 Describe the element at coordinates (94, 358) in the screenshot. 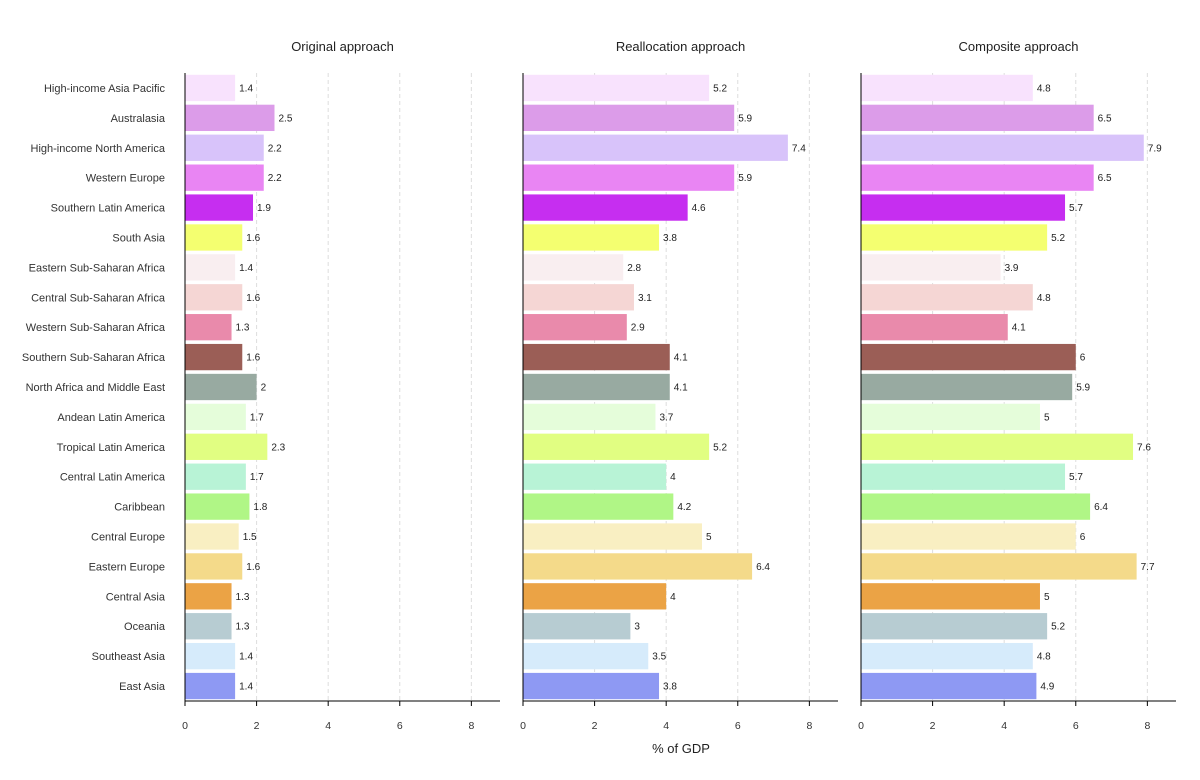

I see `category-label-southern-sub-saharan-africa: Southern Sub-Saharan Africa` at that location.